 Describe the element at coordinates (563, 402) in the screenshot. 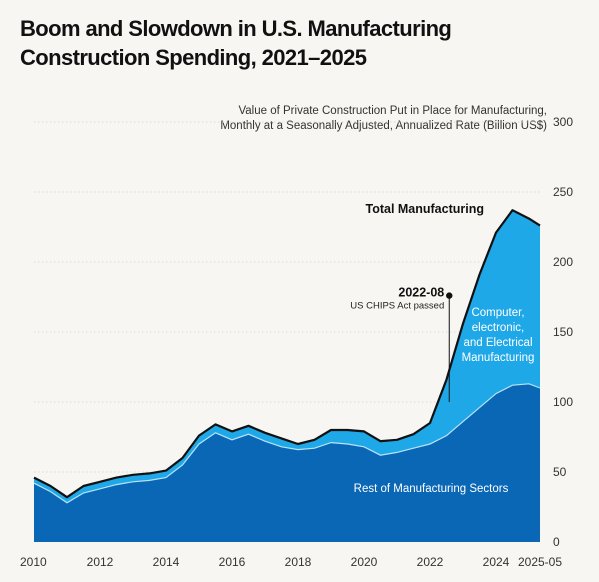

I see `y-tick-label: 100` at that location.